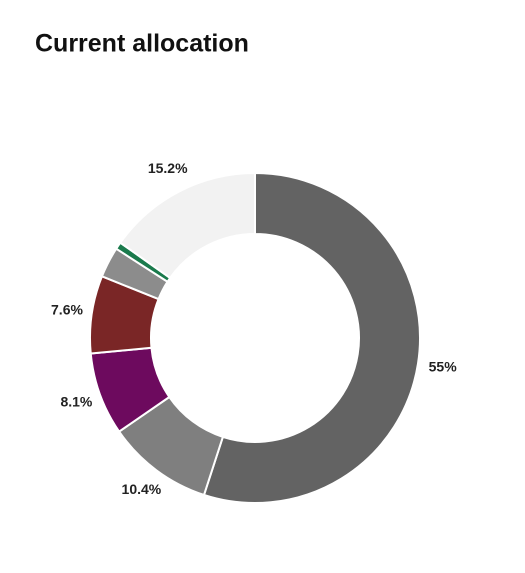 Image resolution: width=525 pixels, height=573 pixels. I want to click on data-label: 15.2%, so click(168, 168).